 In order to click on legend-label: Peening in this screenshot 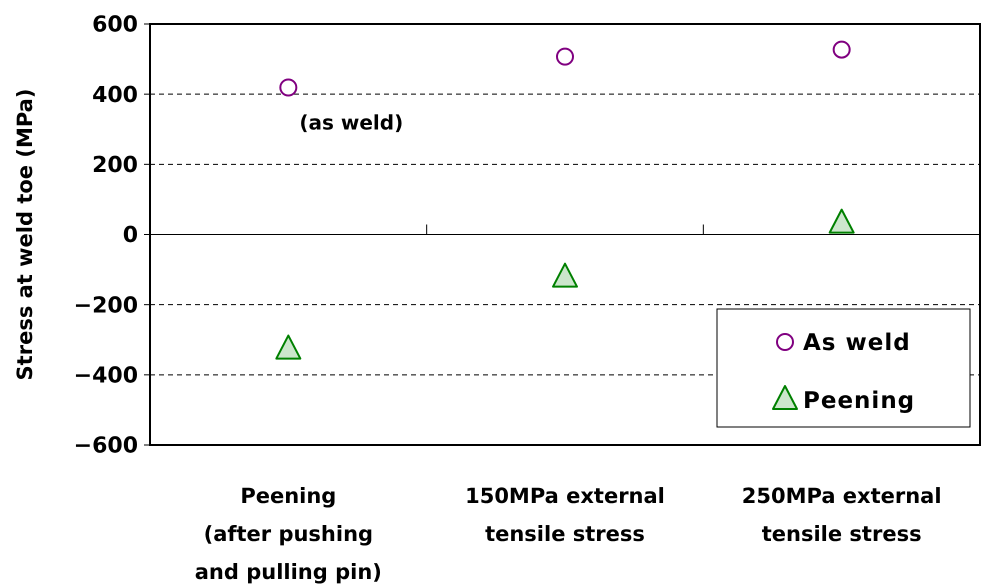, I will do `click(859, 401)`.